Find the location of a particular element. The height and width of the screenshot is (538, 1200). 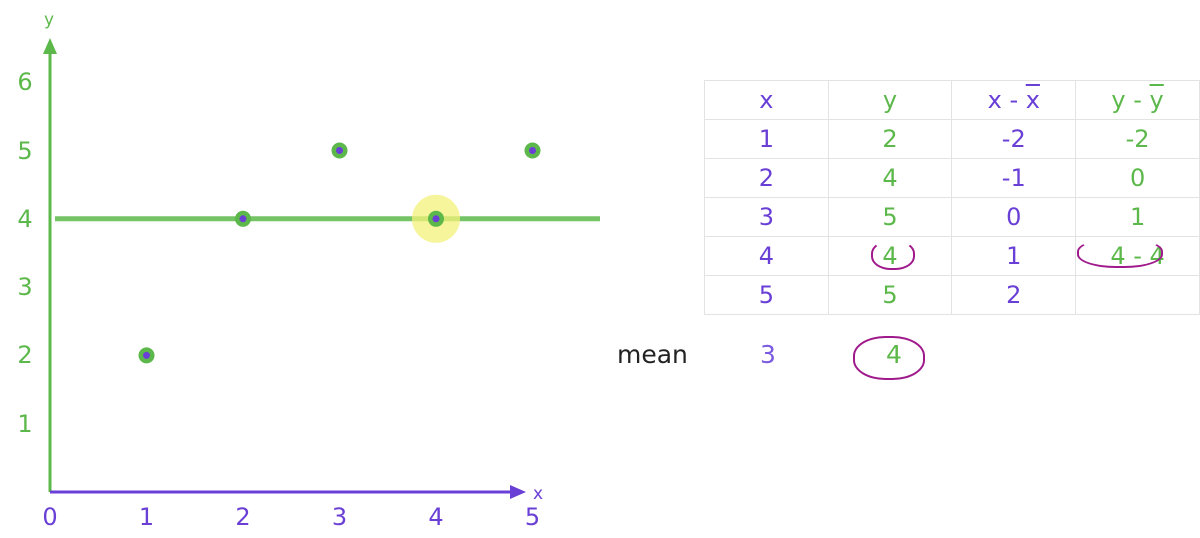

cell-dy: 0 is located at coordinates (1137, 178).